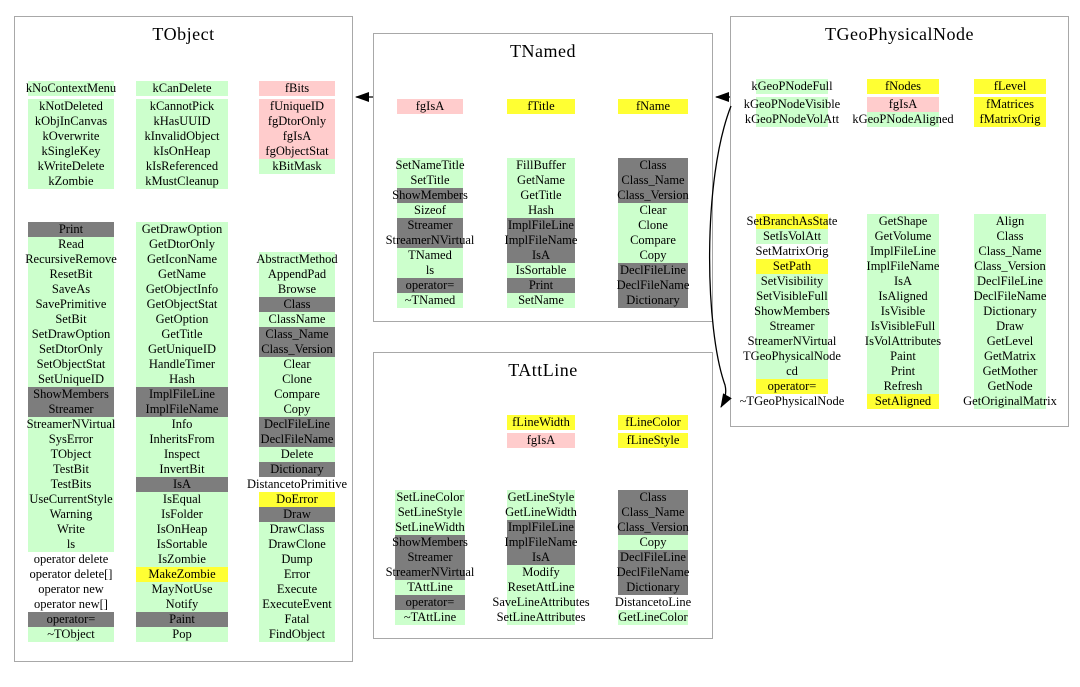 The width and height of the screenshot is (1080, 687). I want to click on tnamed-members-col2: fTitle, so click(541, 108).